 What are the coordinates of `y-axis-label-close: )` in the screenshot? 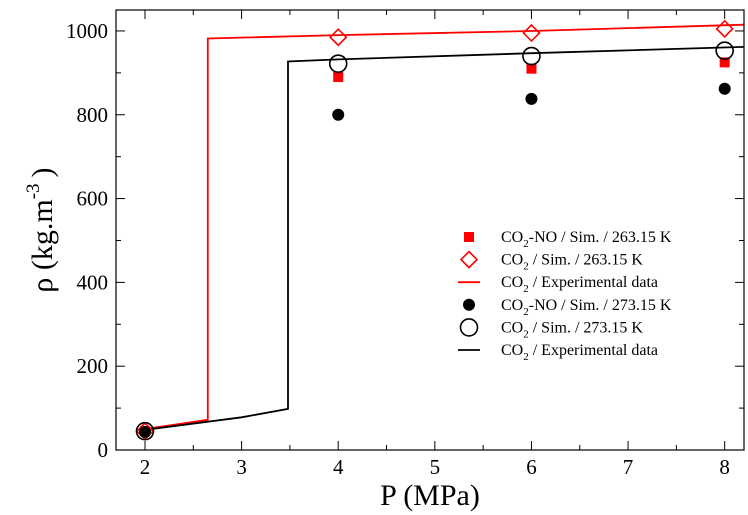 It's located at (42, 172).